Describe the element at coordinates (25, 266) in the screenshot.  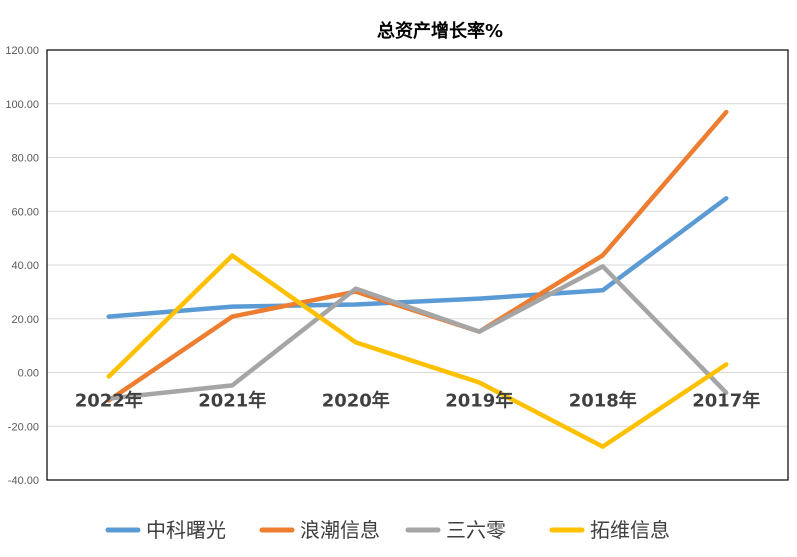
I see `y-tick-label: 40.00` at that location.